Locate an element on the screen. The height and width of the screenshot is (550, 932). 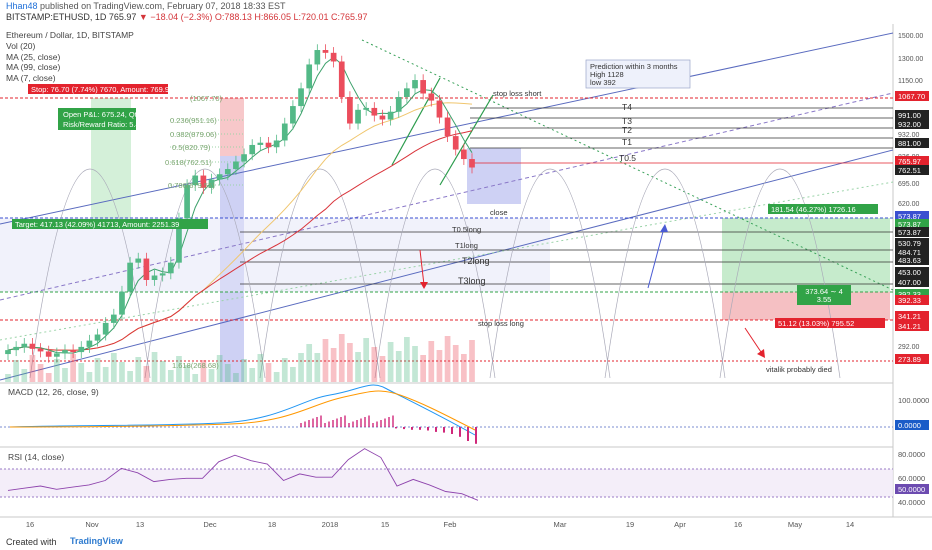
svg-text: 392.33 is located at coordinates (909, 300).